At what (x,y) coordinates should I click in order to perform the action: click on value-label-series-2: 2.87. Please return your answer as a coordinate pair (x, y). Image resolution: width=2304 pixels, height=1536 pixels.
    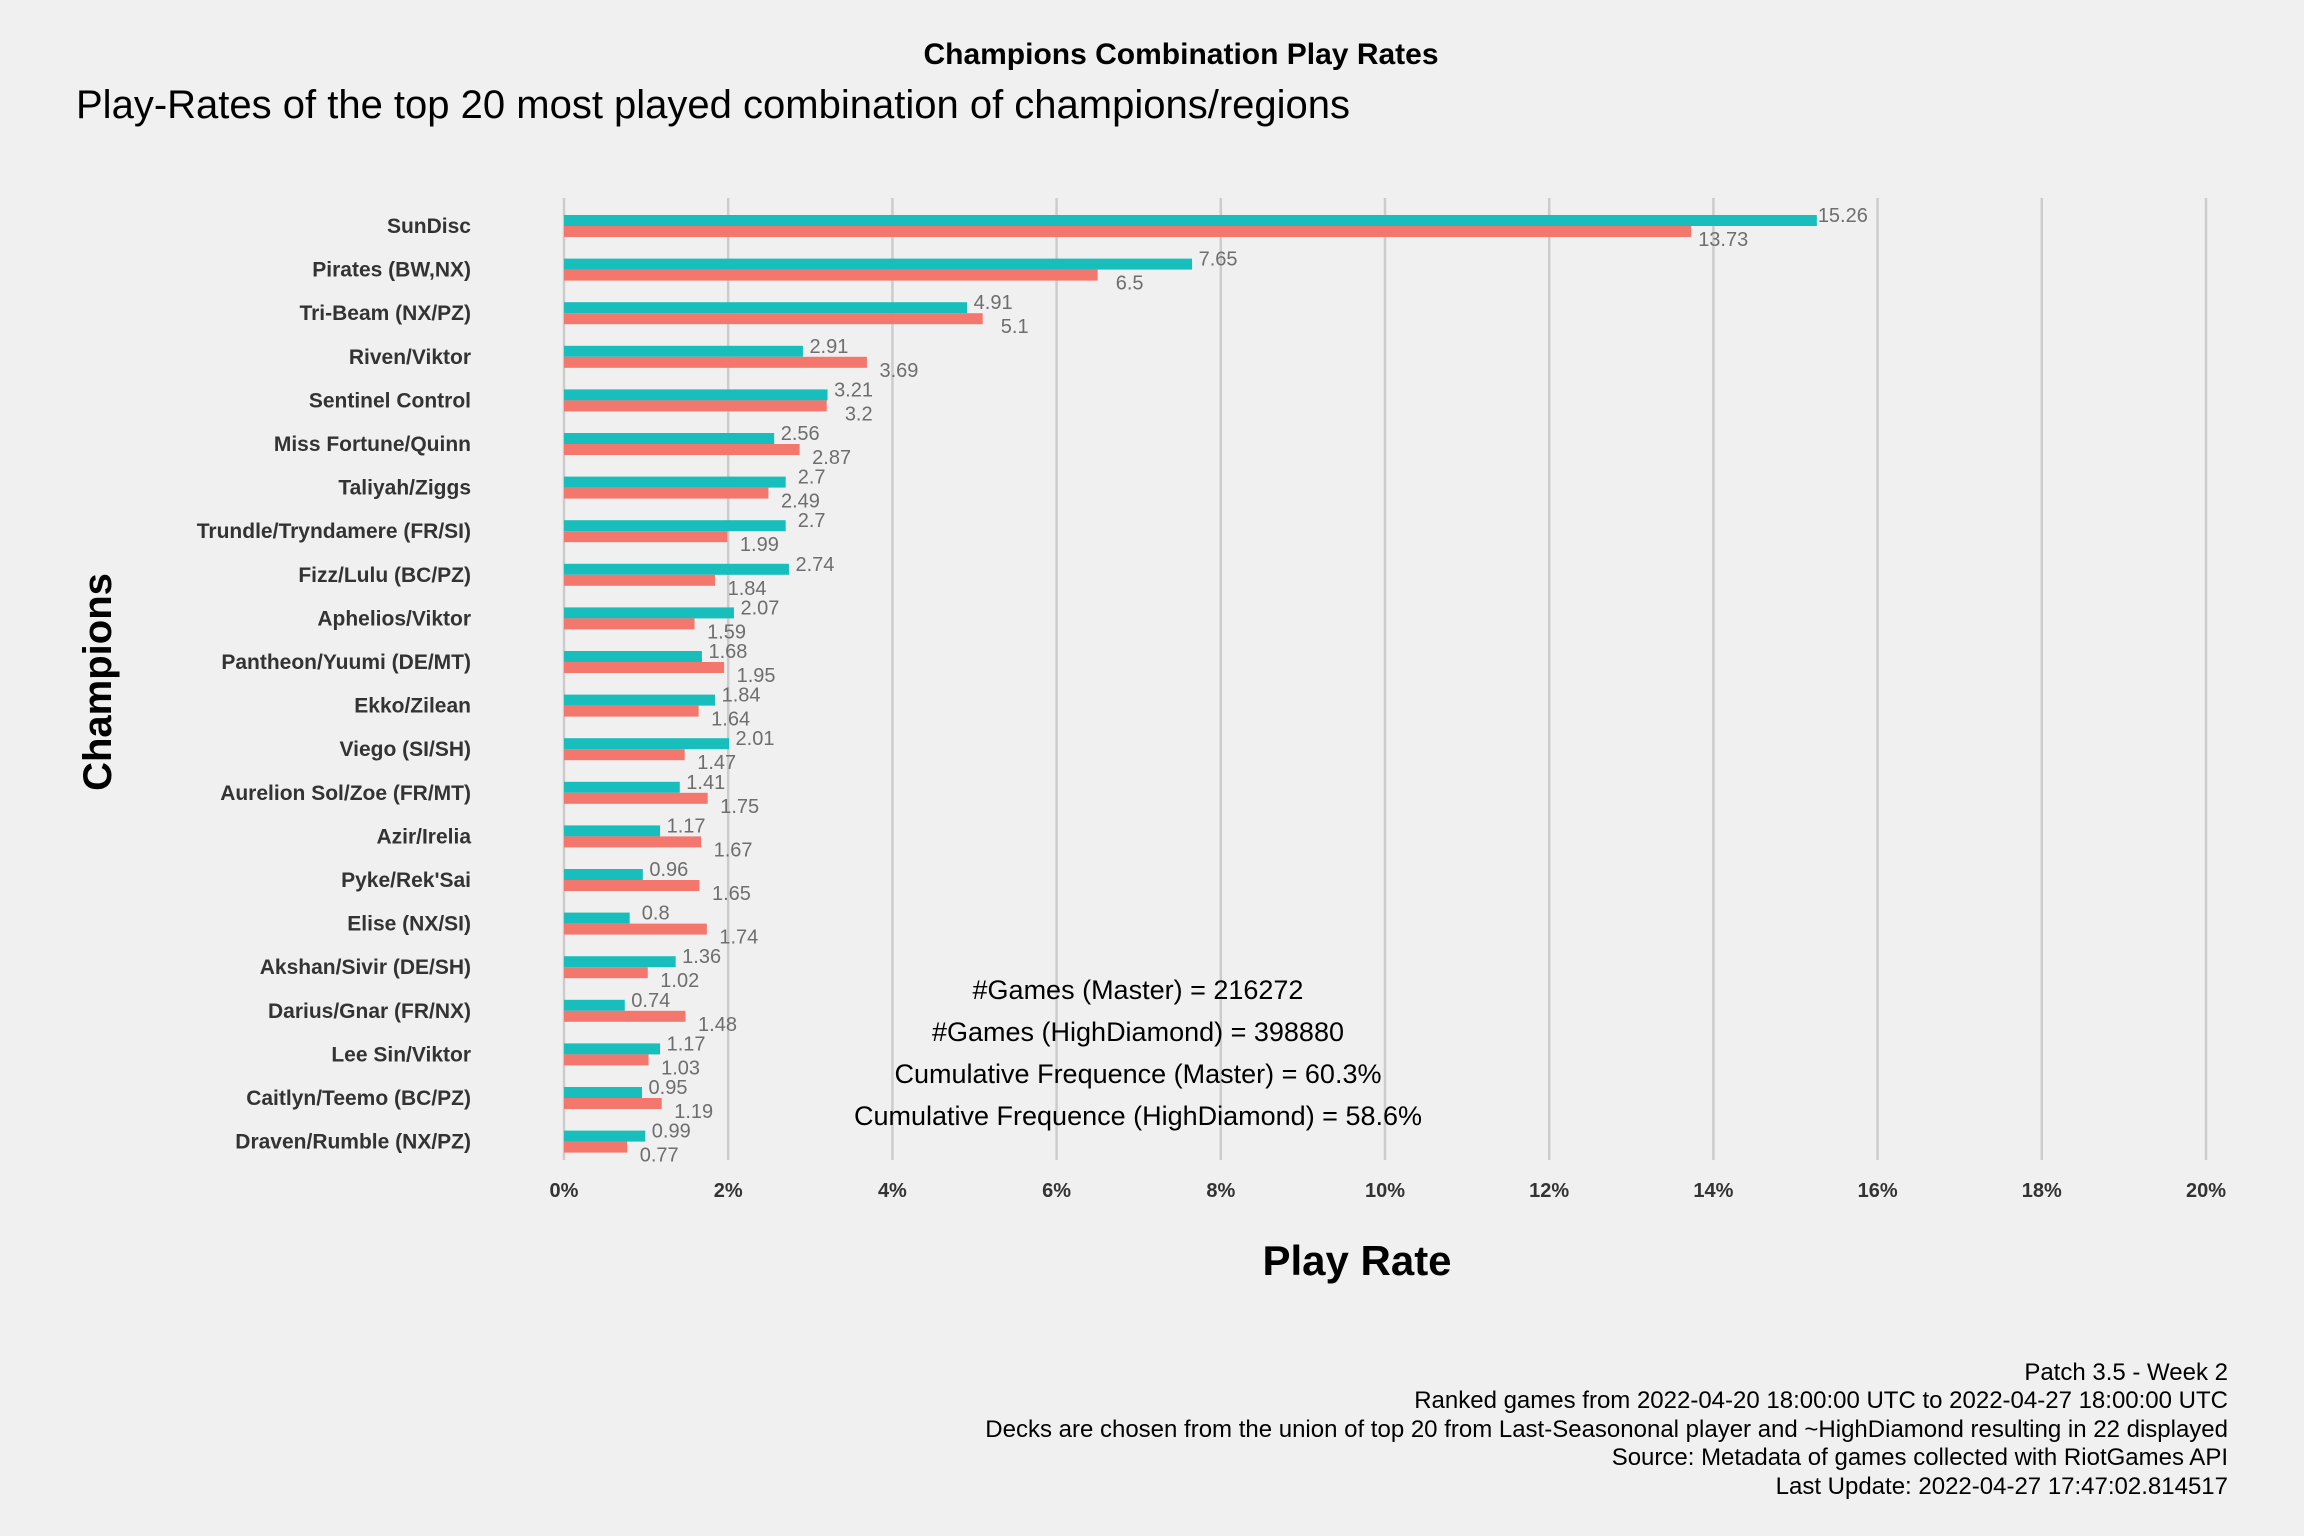
    Looking at the image, I should click on (831, 458).